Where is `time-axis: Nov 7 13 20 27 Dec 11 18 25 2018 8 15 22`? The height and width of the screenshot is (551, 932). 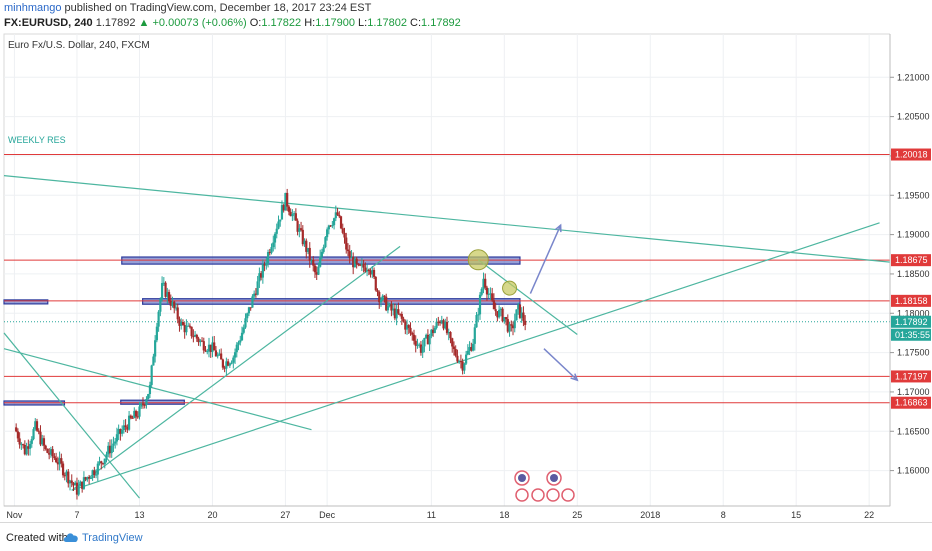 time-axis: Nov 7 13 20 27 Dec 11 18 25 2018 8 15 22 is located at coordinates (440, 515).